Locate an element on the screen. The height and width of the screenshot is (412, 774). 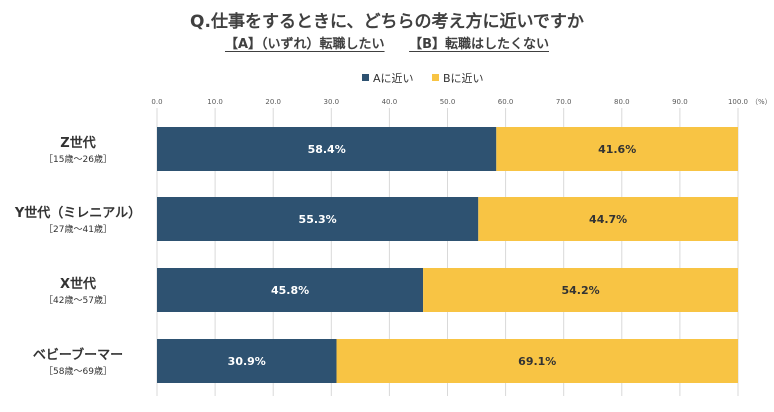
x-tick-label: 50.0 is located at coordinates (448, 102).